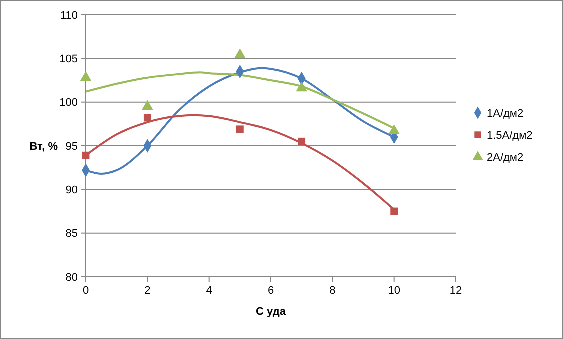 The width and height of the screenshot is (563, 339). I want to click on y-tick-label: 90, so click(72, 190).